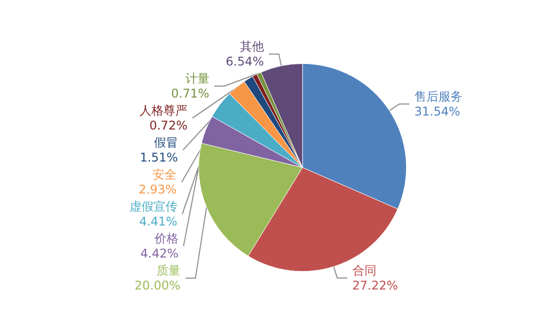 The image size is (550, 335). What do you see at coordinates (158, 221) in the screenshot?
I see `data-label: 4.41%` at bounding box center [158, 221].